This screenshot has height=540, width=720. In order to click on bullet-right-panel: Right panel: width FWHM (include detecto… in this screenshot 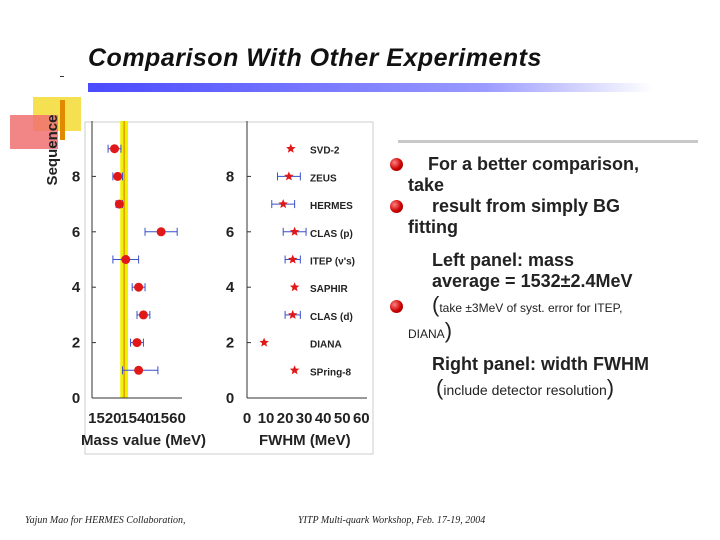, I will do `click(552, 377)`.